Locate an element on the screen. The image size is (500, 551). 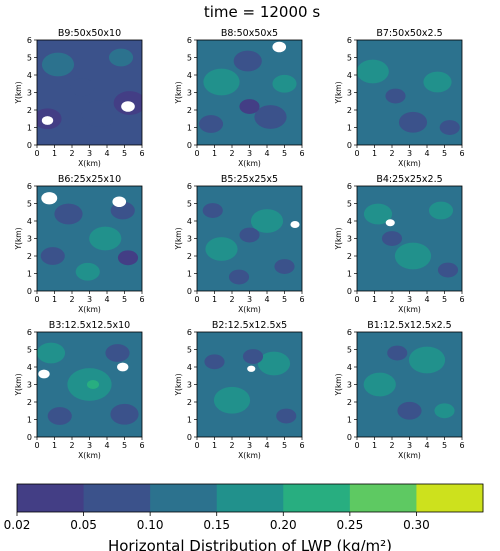
colorbar-label: Horizontal Distribution of LWP (kg/m²) is located at coordinates (250, 544).